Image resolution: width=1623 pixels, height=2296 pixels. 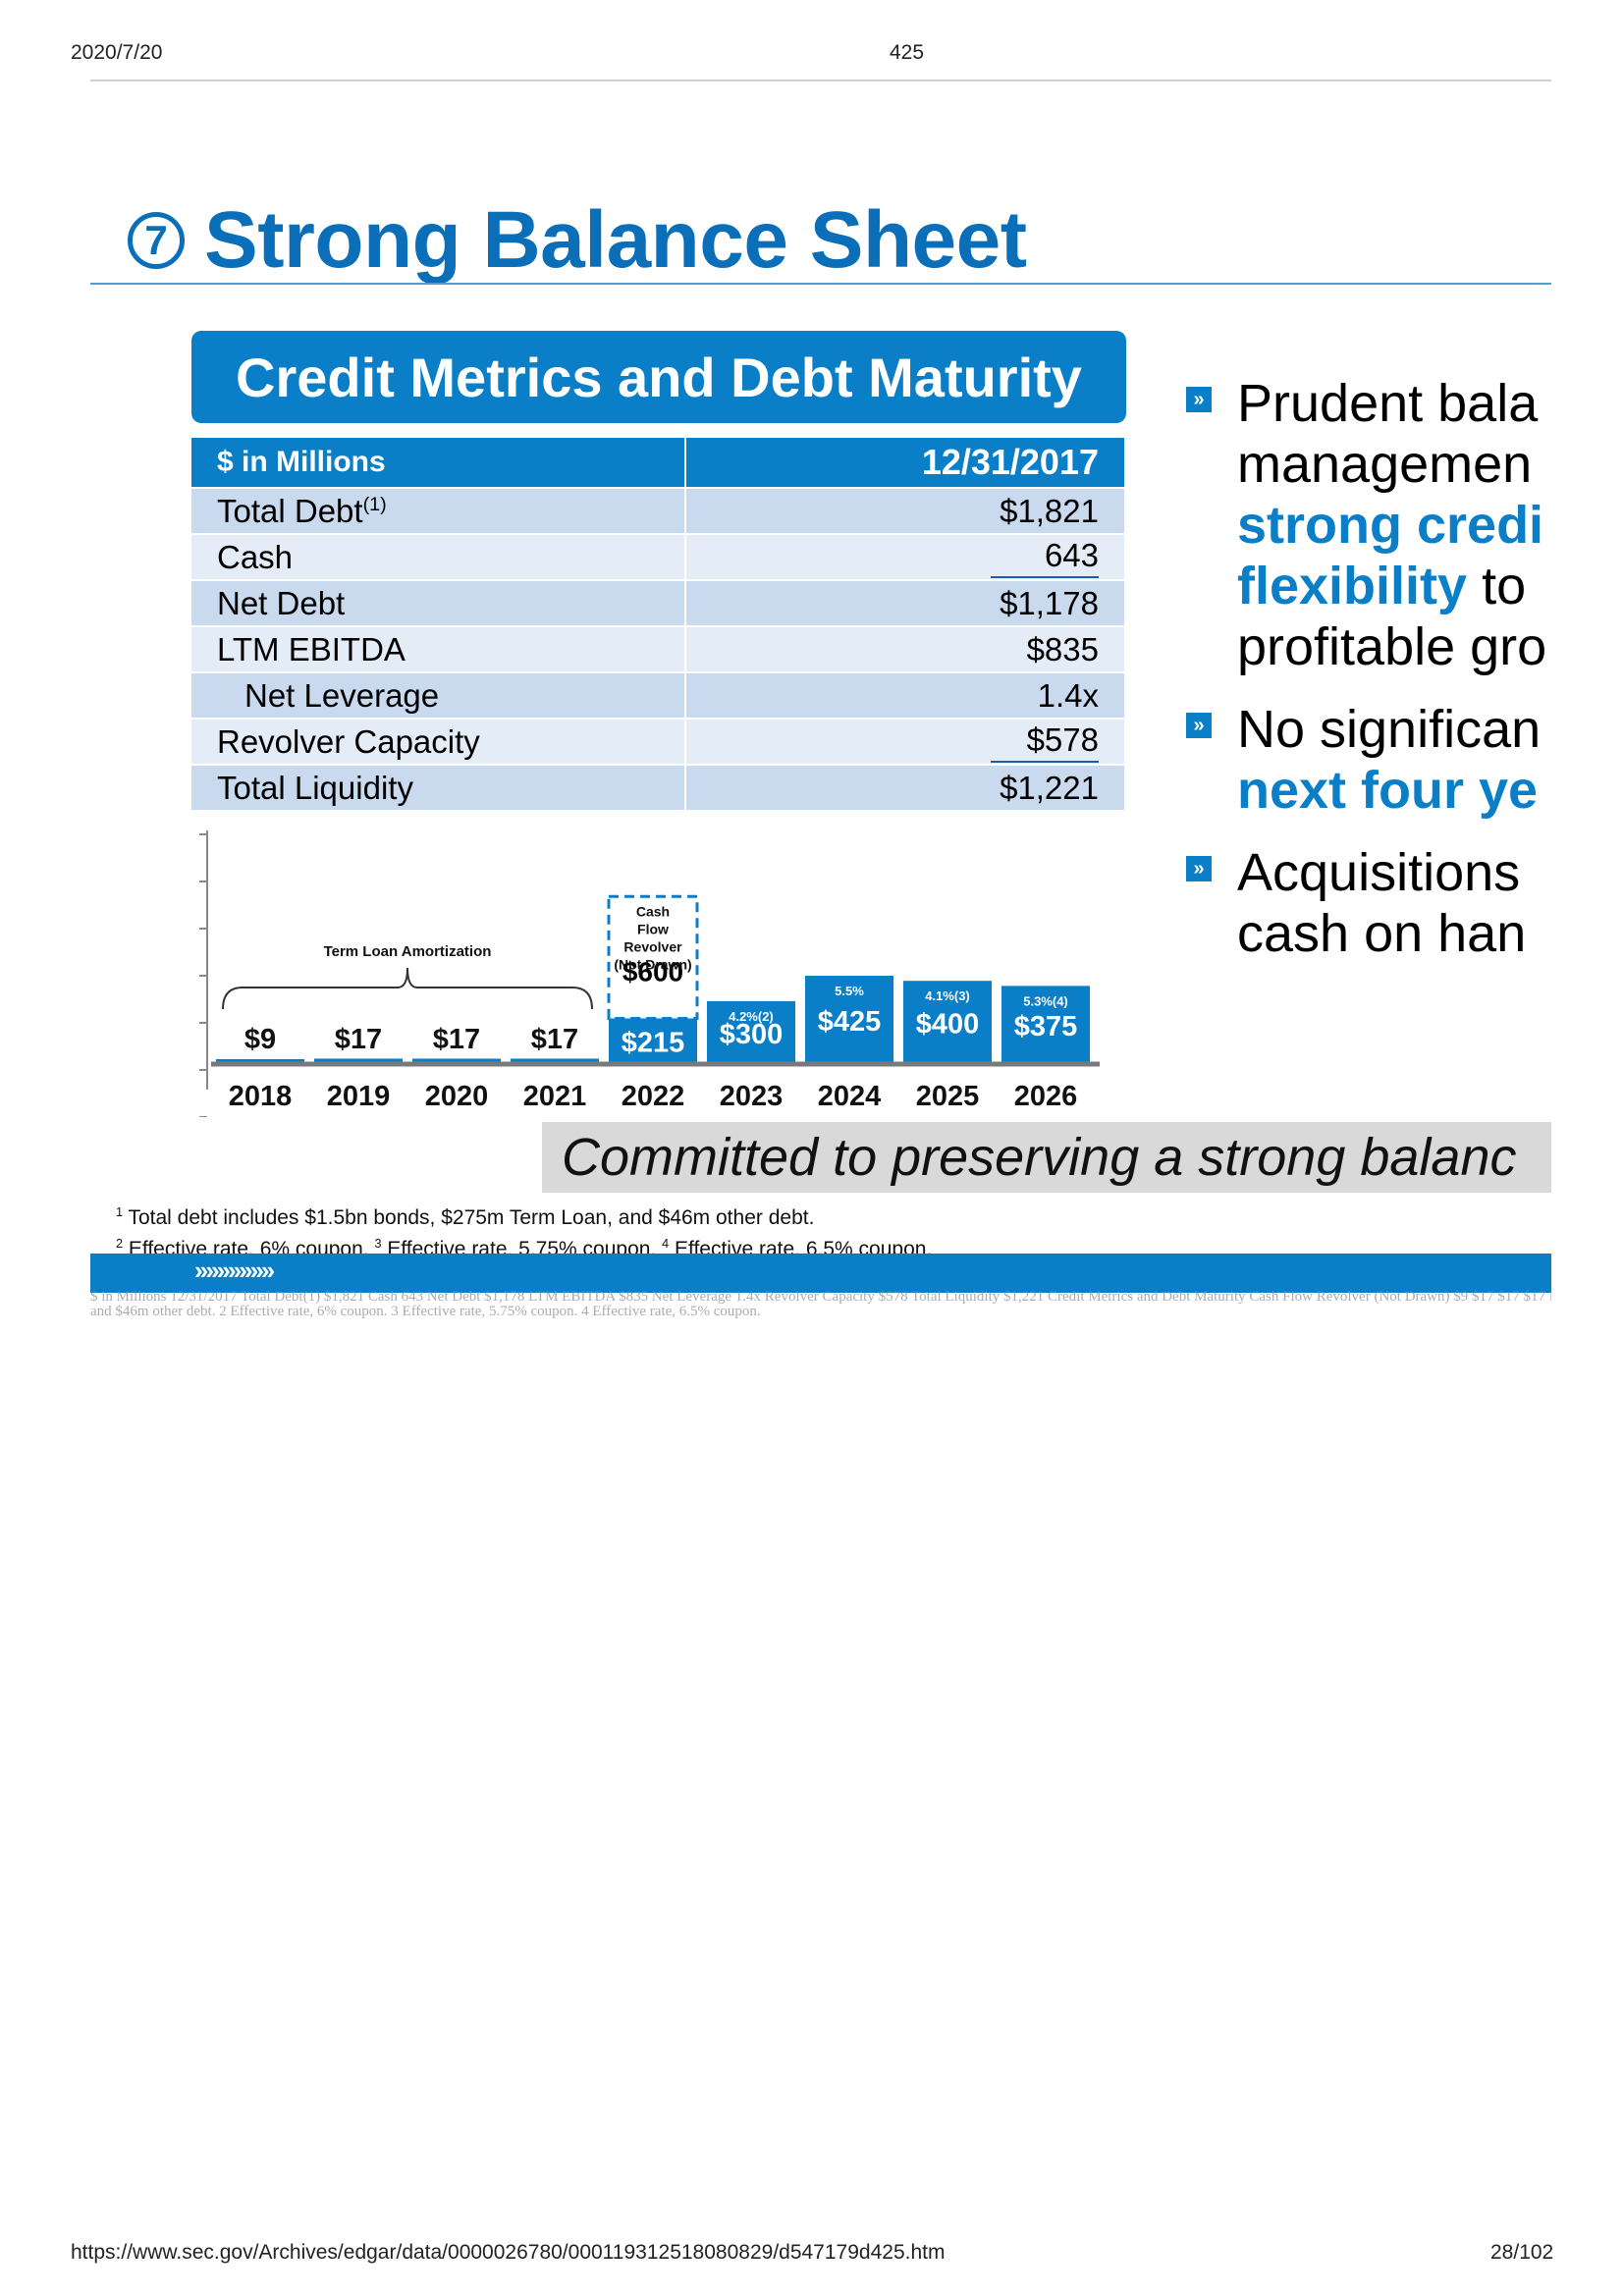 I want to click on table-header-label: $ in Millions, so click(x=439, y=463).